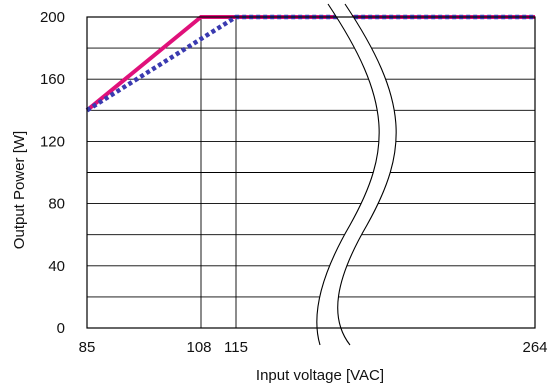 Image resolution: width=555 pixels, height=392 pixels. Describe the element at coordinates (19, 190) in the screenshot. I see `y-axis-label: Output Power [W]` at that location.